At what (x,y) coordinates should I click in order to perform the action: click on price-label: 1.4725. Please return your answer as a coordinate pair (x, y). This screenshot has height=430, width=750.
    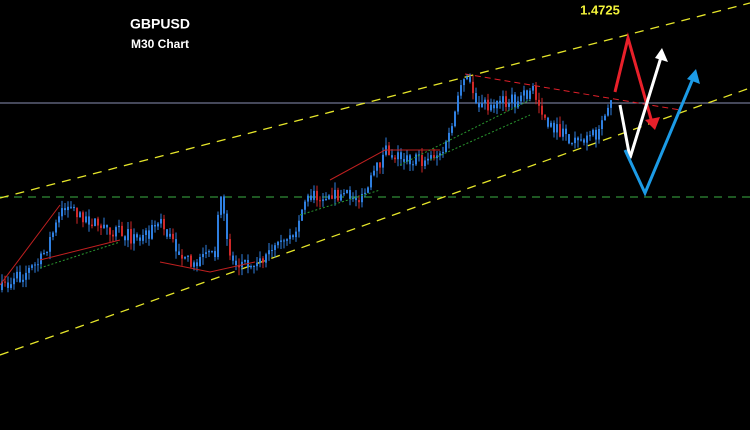
    Looking at the image, I should click on (600, 9).